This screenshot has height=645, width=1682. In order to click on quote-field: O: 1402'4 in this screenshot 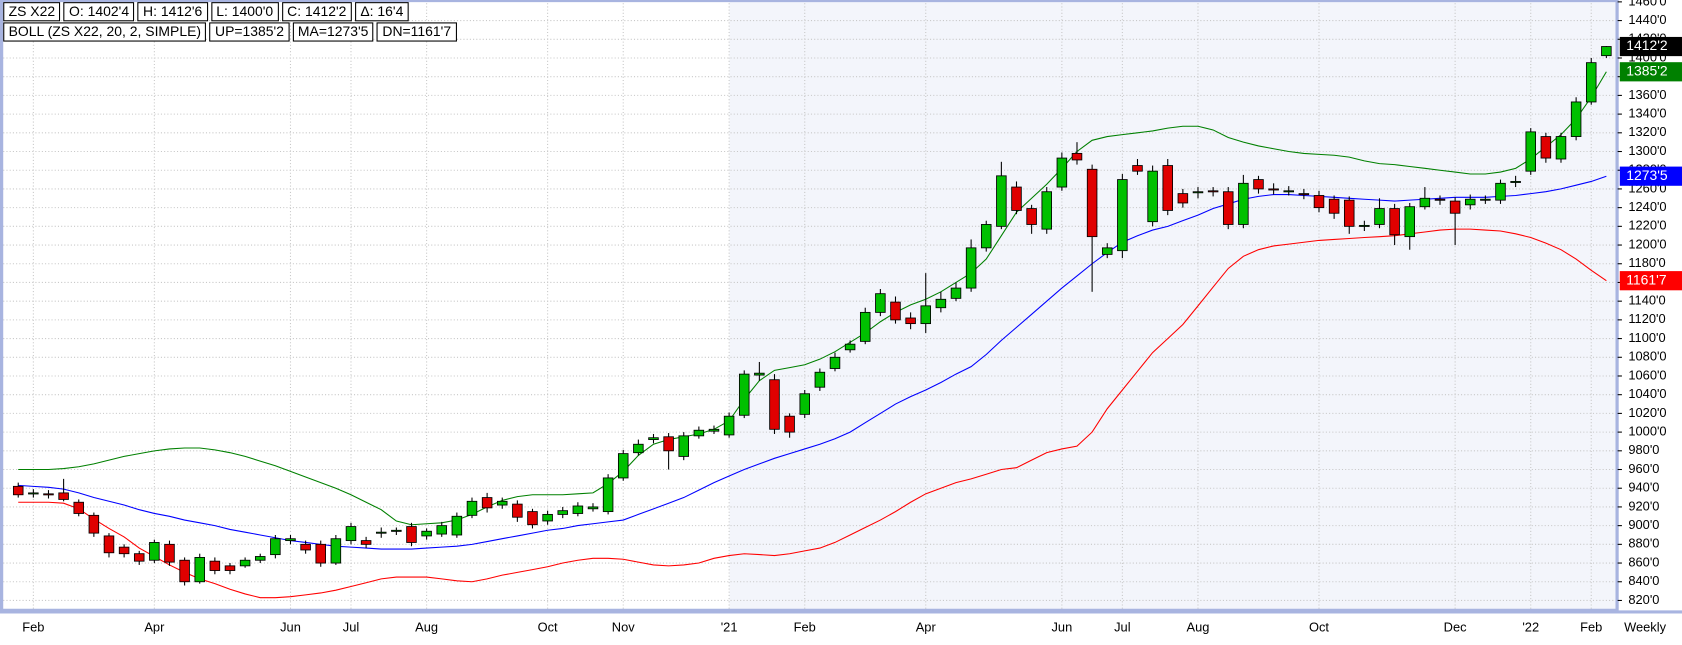, I will do `click(99, 12)`.